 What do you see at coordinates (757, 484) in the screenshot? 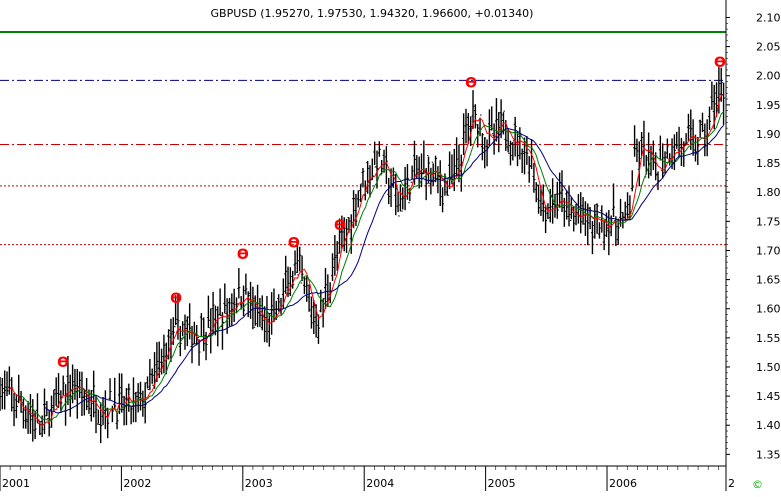
I see `copyright-icon: ©` at bounding box center [757, 484].